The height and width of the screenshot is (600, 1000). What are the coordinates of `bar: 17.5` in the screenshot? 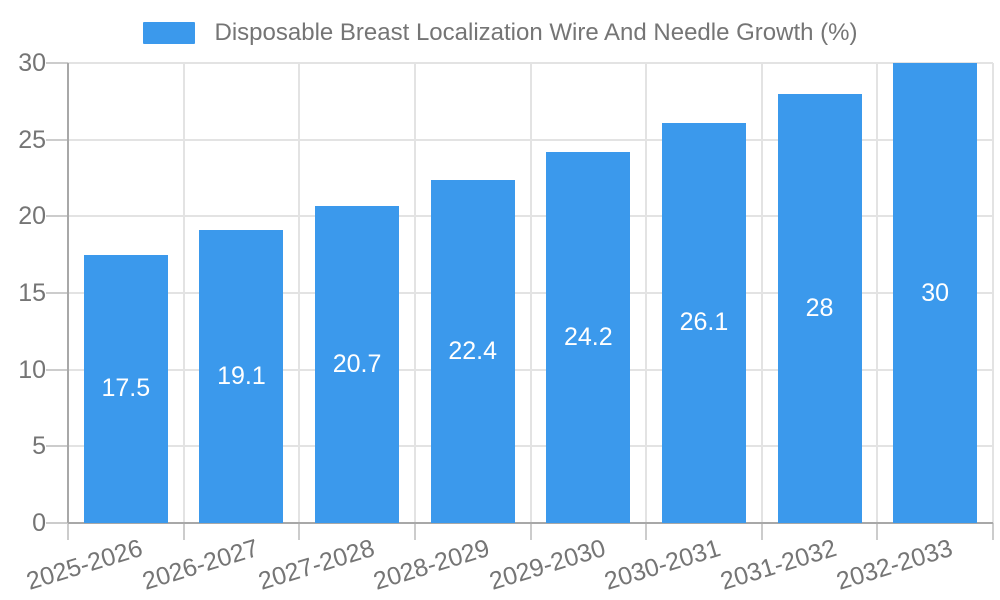 It's located at (125, 388).